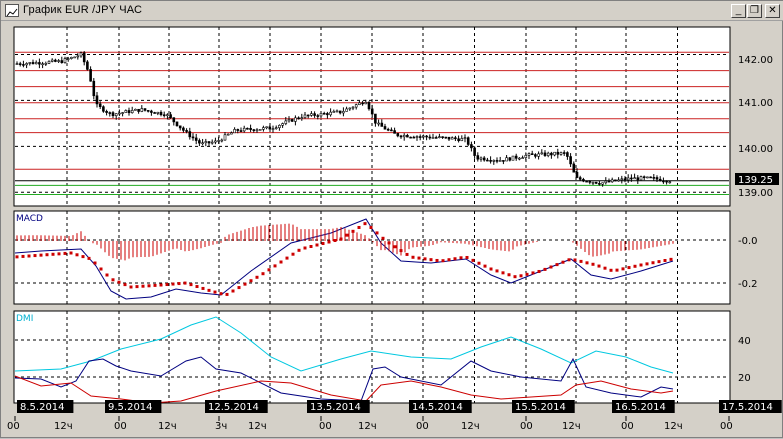 This screenshot has width=783, height=439. Describe the element at coordinates (392, 11) in the screenshot. I see `title-bar: График EUR /JPY ЧАС _ ❐ ✕` at that location.